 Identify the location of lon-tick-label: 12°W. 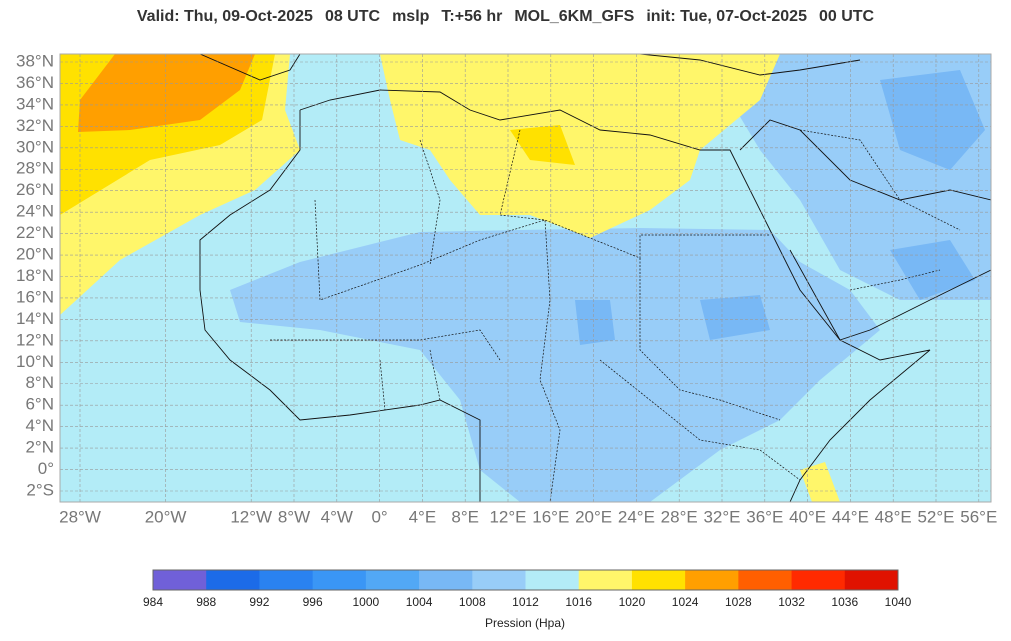
(251, 516).